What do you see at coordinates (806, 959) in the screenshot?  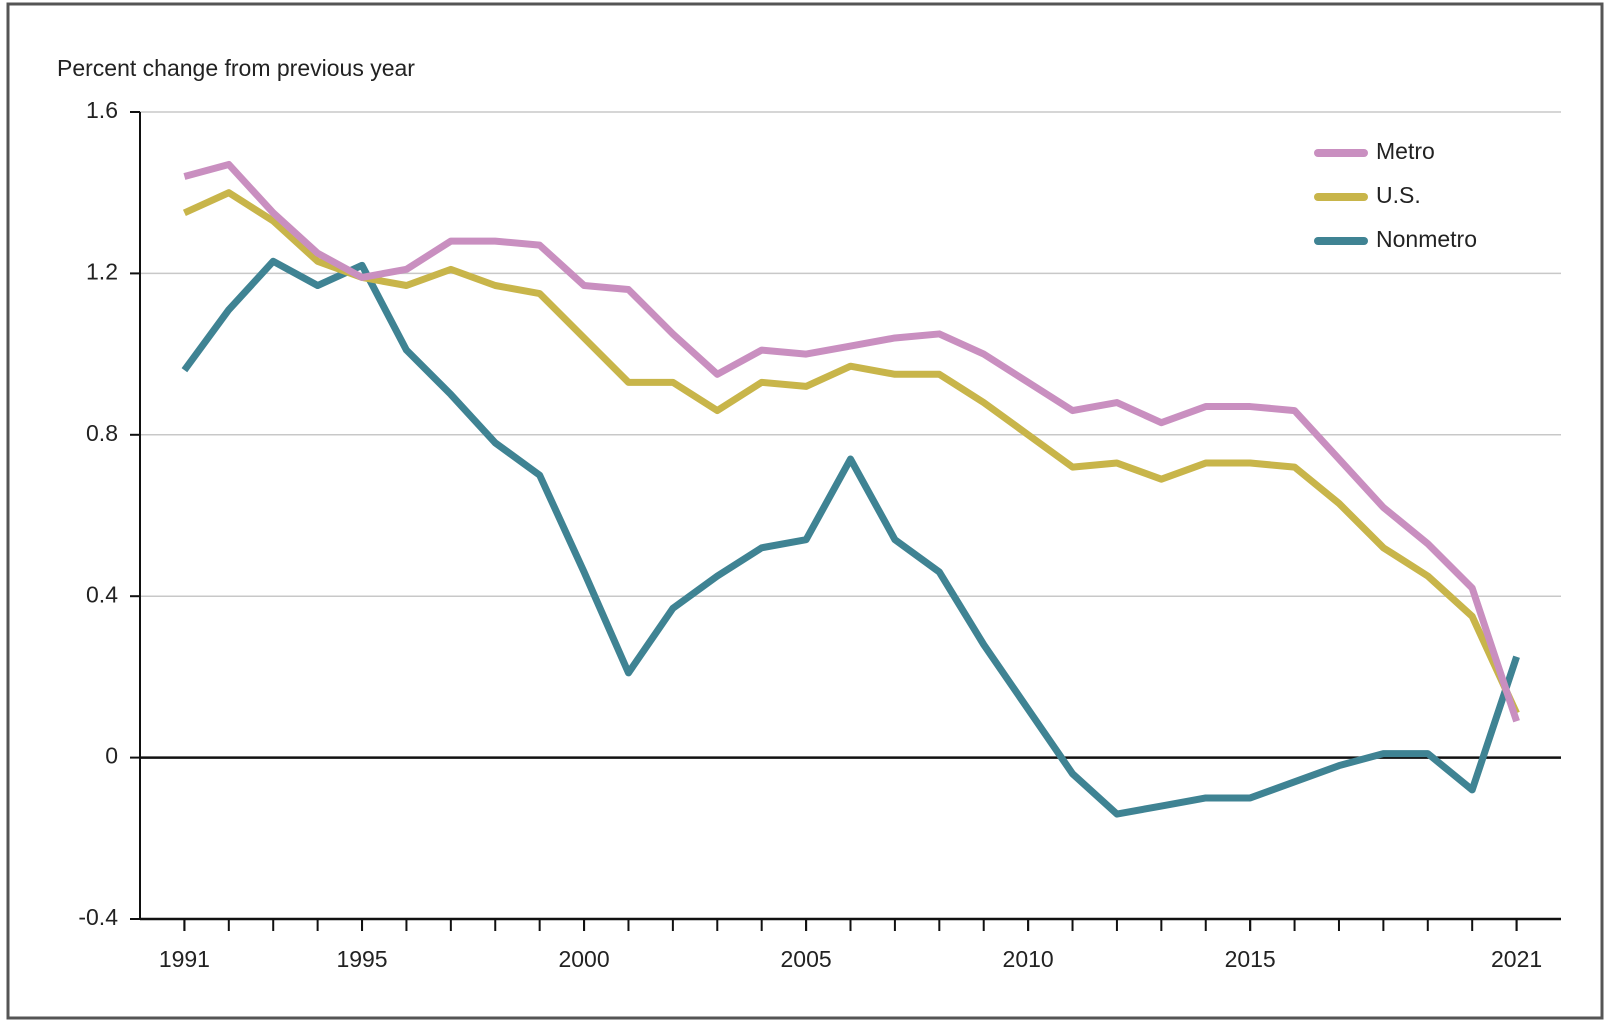 I see `x-tick-label: 2005` at bounding box center [806, 959].